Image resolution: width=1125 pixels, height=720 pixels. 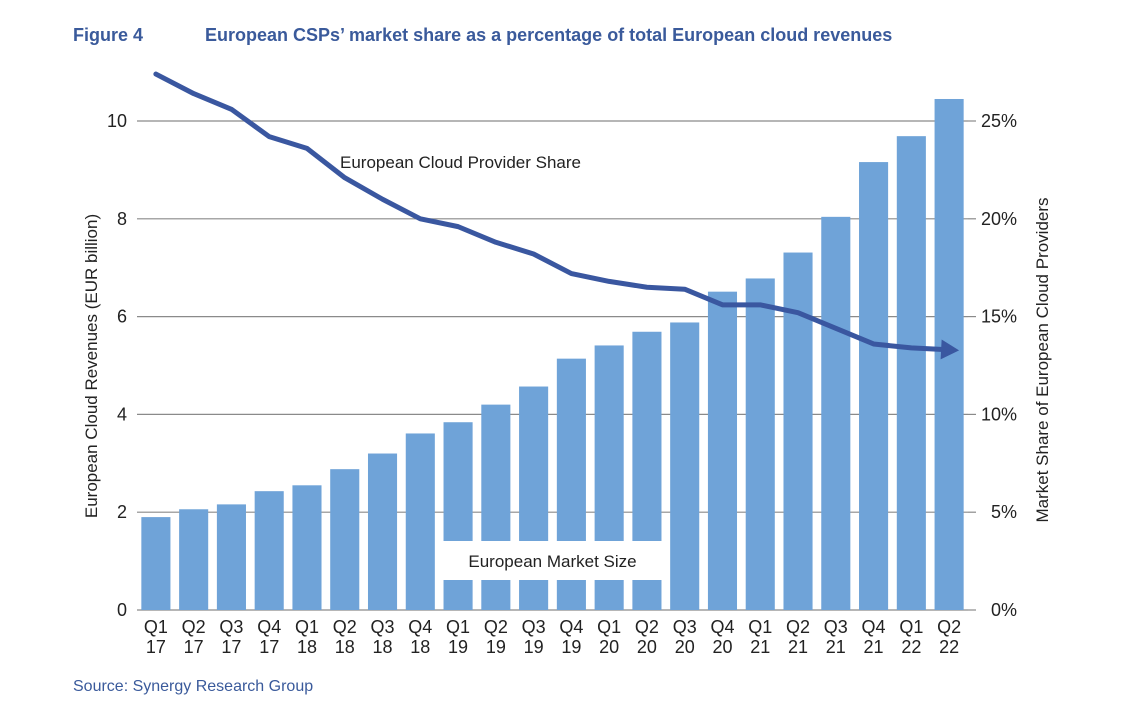 What do you see at coordinates (999, 219) in the screenshot?
I see `right-tick-label: 20%` at bounding box center [999, 219].